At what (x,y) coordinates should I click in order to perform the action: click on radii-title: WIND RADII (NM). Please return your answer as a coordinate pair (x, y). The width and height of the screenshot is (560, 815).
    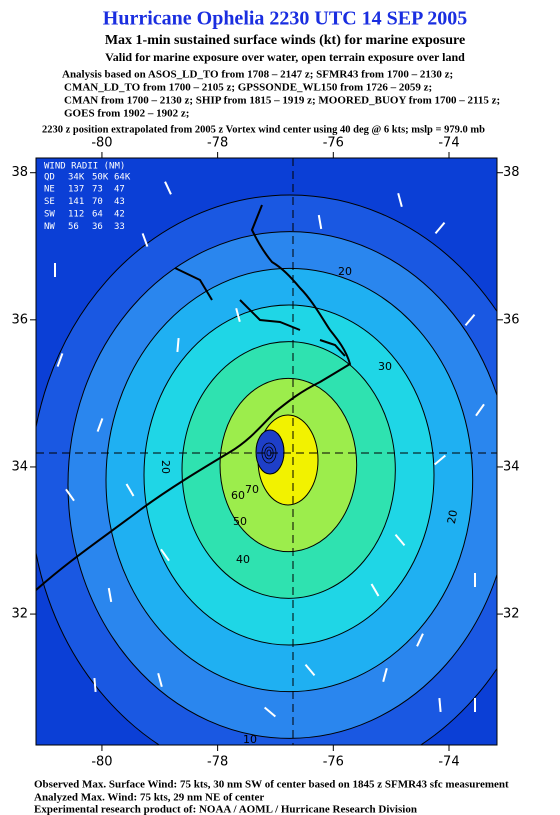
    Looking at the image, I should click on (84, 167).